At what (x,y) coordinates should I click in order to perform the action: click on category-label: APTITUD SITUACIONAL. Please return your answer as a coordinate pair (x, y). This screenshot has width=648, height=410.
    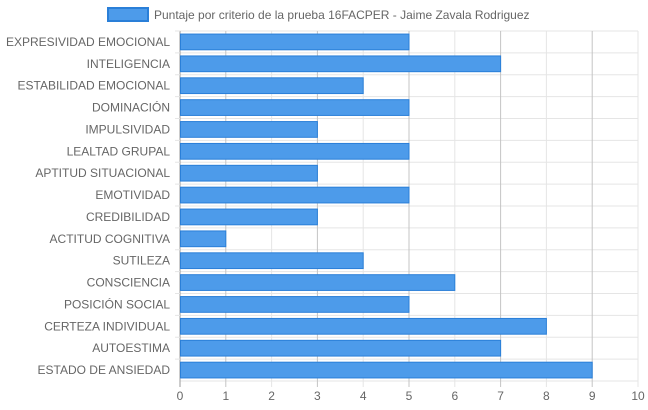
    Looking at the image, I should click on (102, 173).